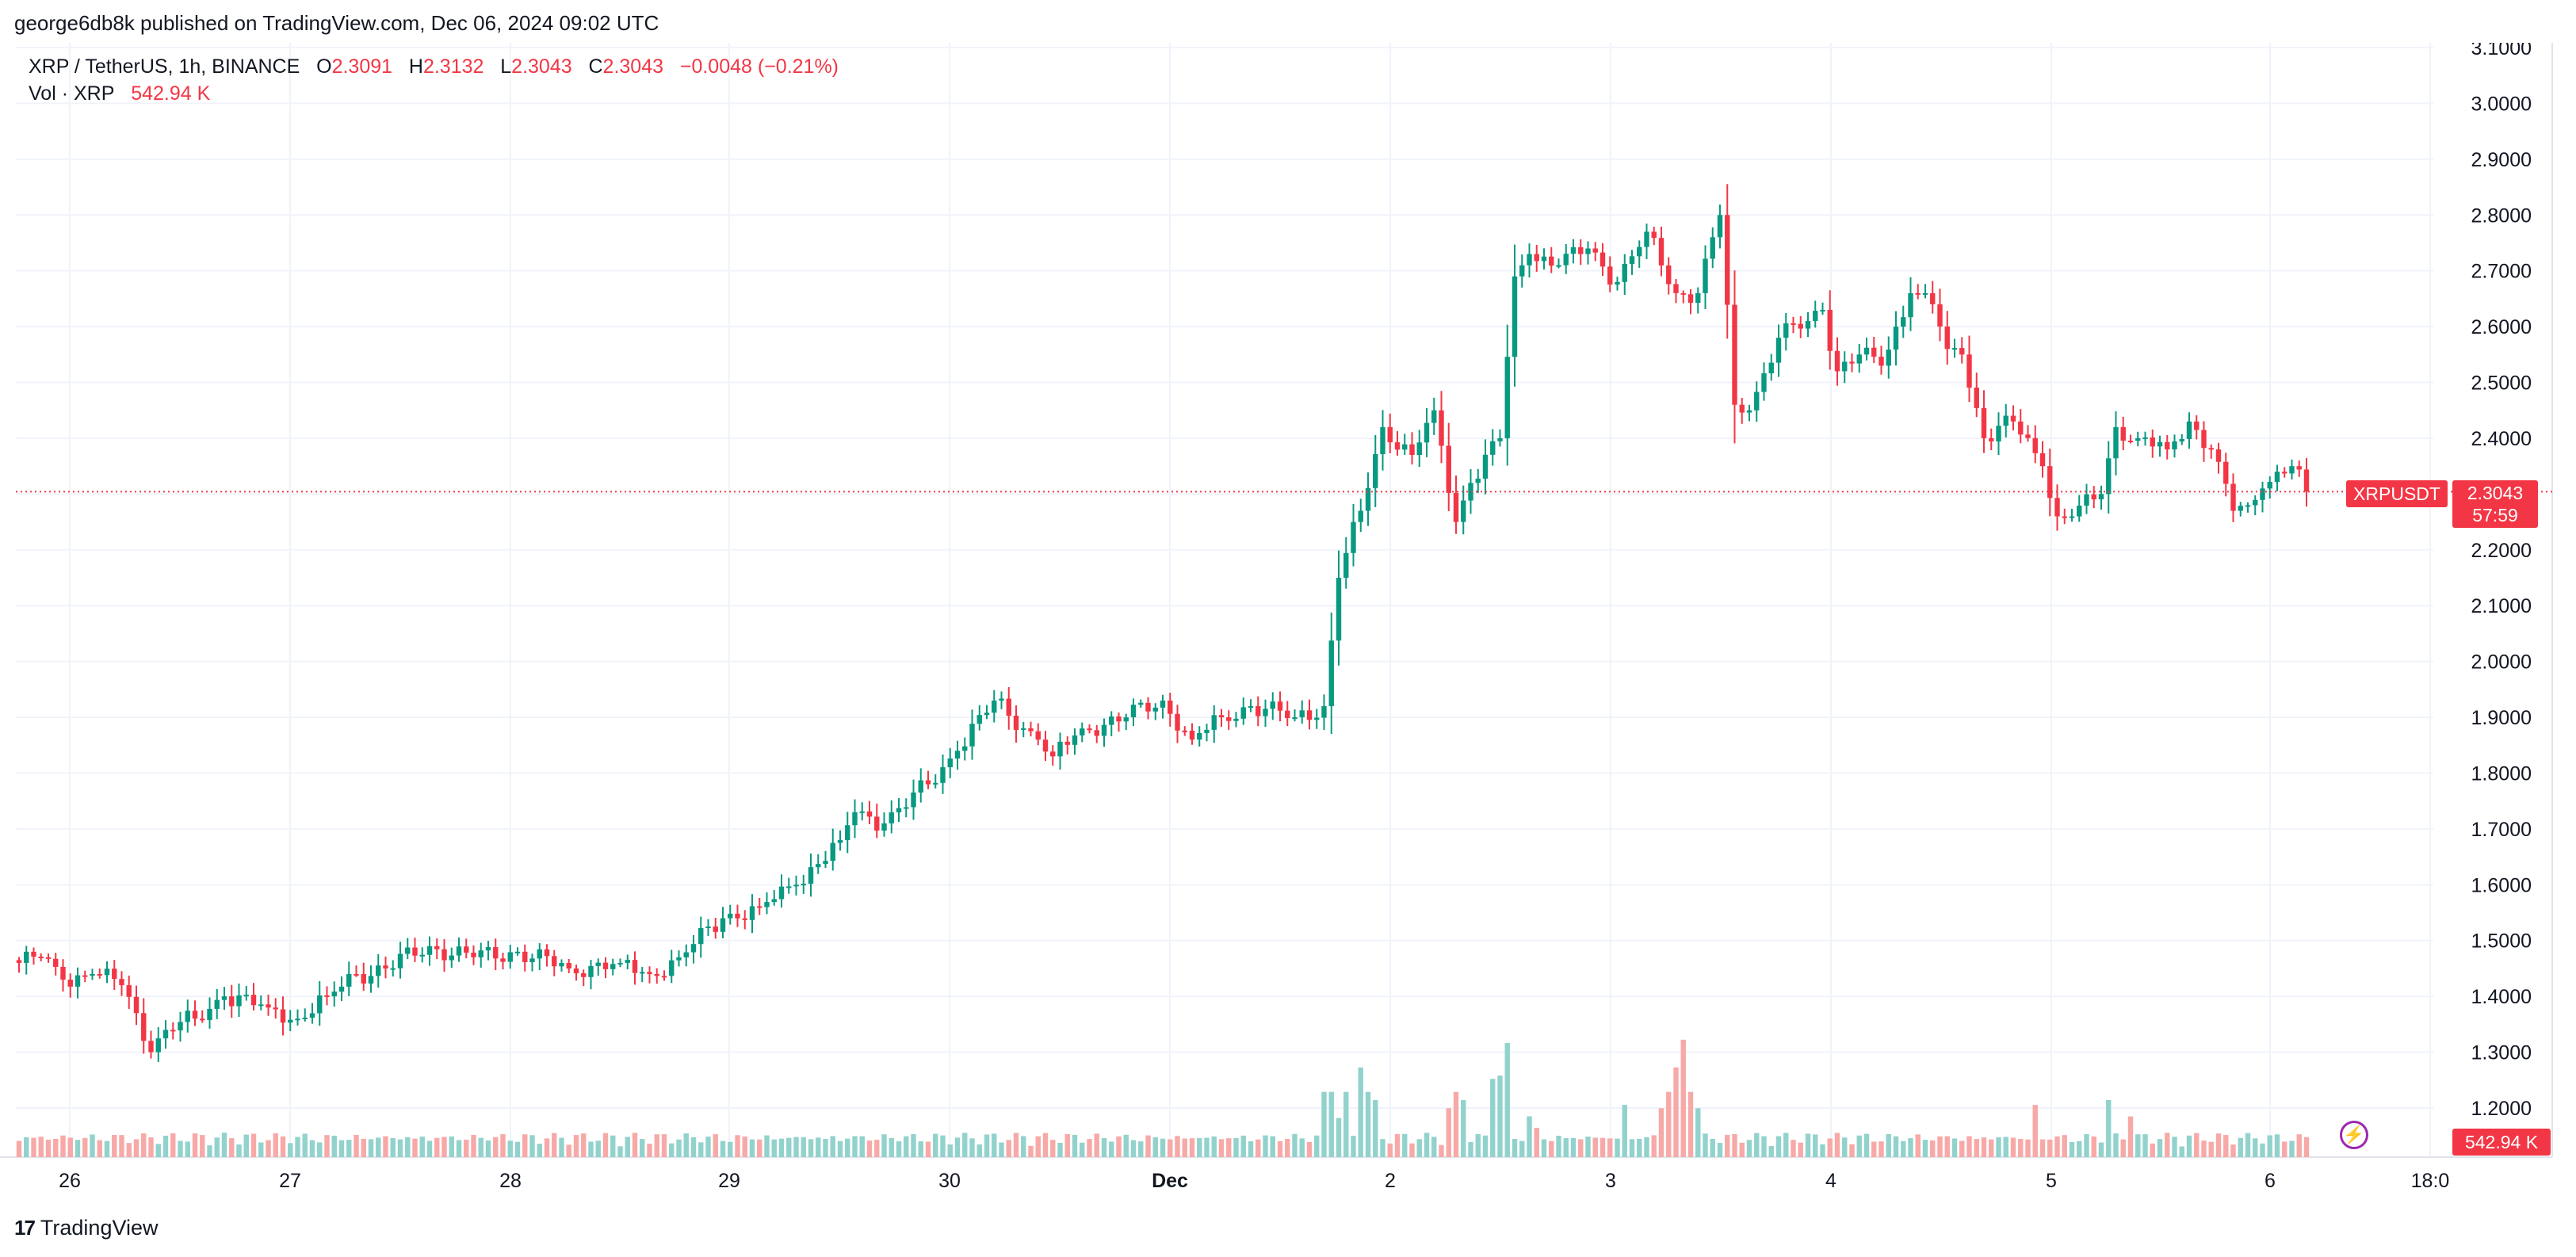  What do you see at coordinates (2354, 1135) in the screenshot?
I see `flash-icon: ⚡` at bounding box center [2354, 1135].